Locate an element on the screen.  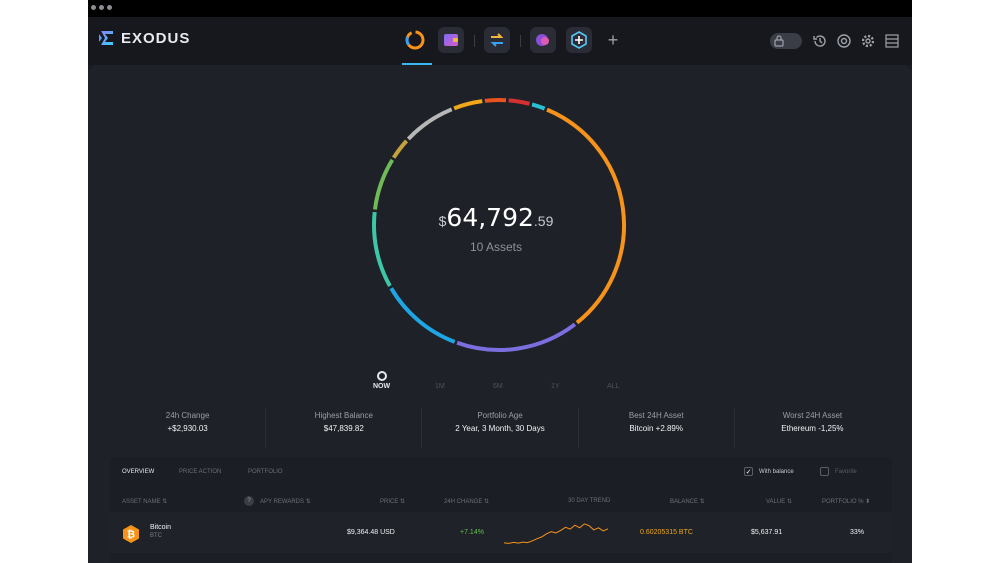
checkbox-icon is located at coordinates (824, 471).